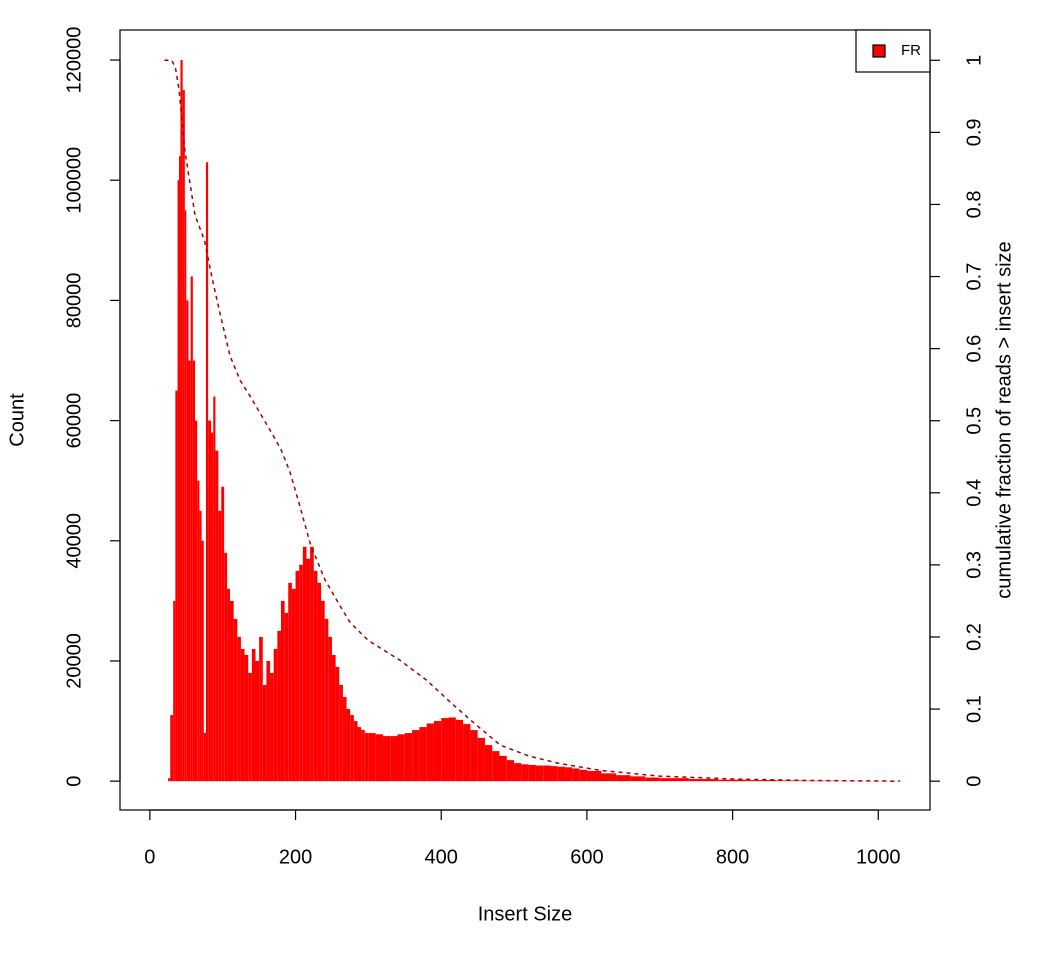 This screenshot has height=960, width=1050. I want to click on legend: FR, so click(893, 51).